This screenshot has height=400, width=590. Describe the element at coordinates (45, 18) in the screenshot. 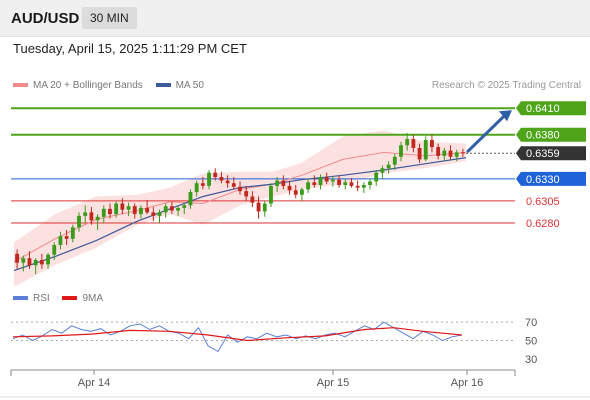

I see `symbol-title: AUD/USD` at that location.